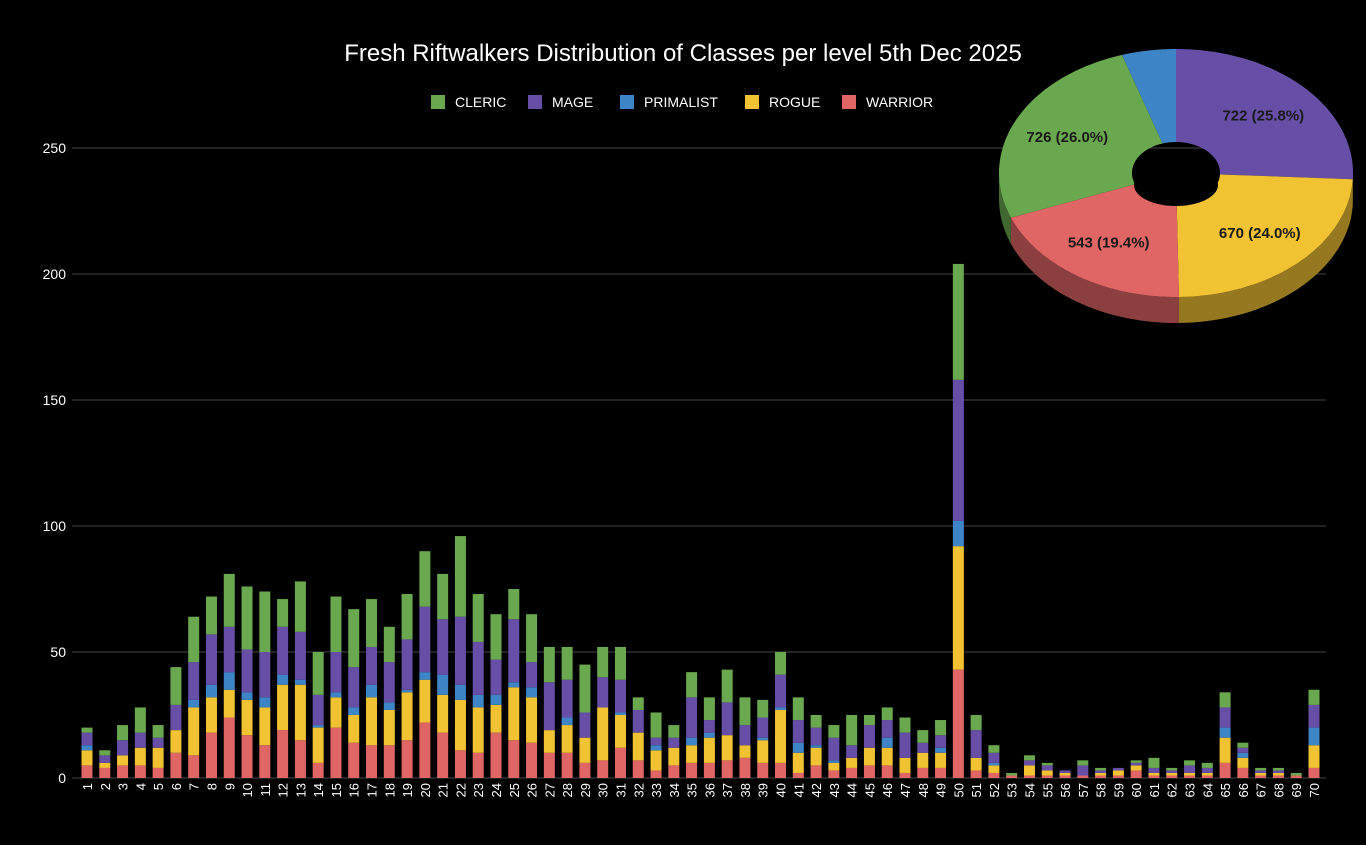 This screenshot has height=845, width=1366. Describe the element at coordinates (354, 790) in the screenshot. I see `x-tick-label: 16` at that location.